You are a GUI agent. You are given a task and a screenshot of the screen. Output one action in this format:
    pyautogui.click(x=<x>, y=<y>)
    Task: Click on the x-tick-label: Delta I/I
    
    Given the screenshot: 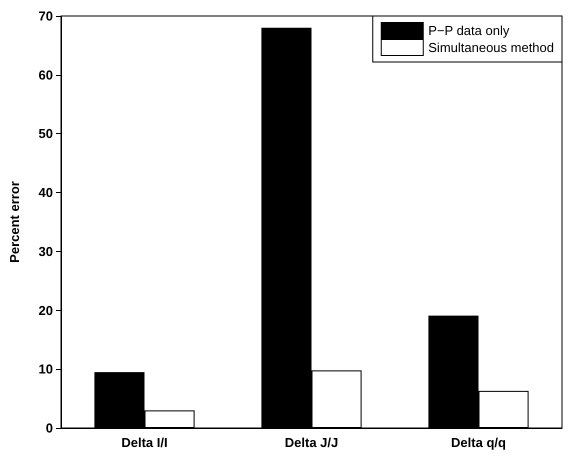 What is the action you would take?
    pyautogui.click(x=144, y=442)
    